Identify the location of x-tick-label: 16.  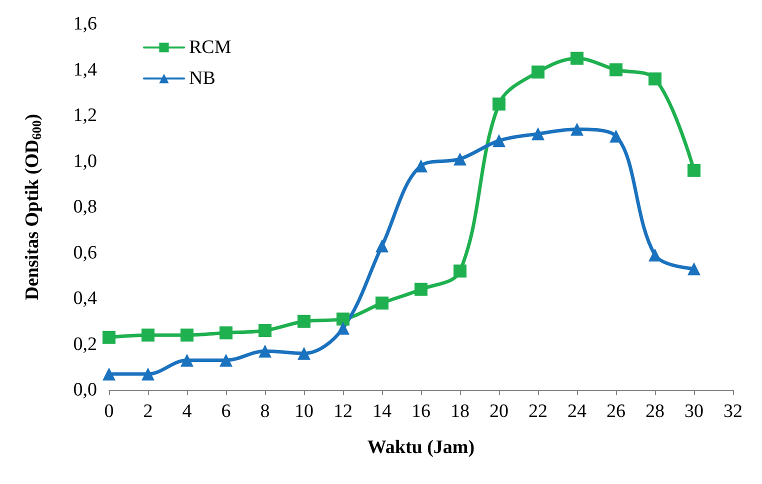
(421, 411).